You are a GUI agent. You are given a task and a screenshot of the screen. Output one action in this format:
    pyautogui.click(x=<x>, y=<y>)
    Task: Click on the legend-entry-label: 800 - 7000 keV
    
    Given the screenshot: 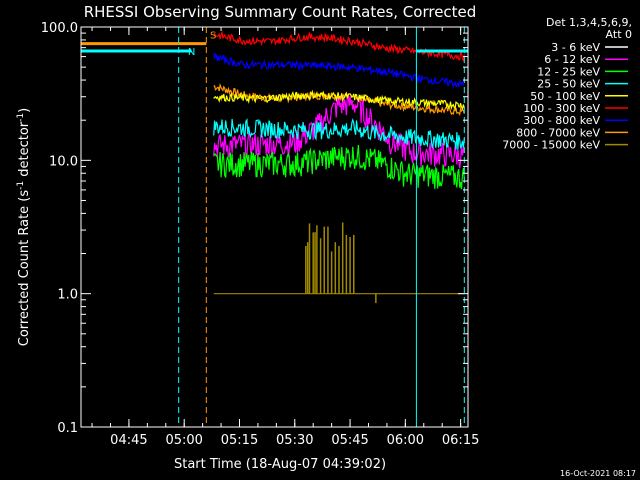 What is the action you would take?
    pyautogui.click(x=558, y=132)
    